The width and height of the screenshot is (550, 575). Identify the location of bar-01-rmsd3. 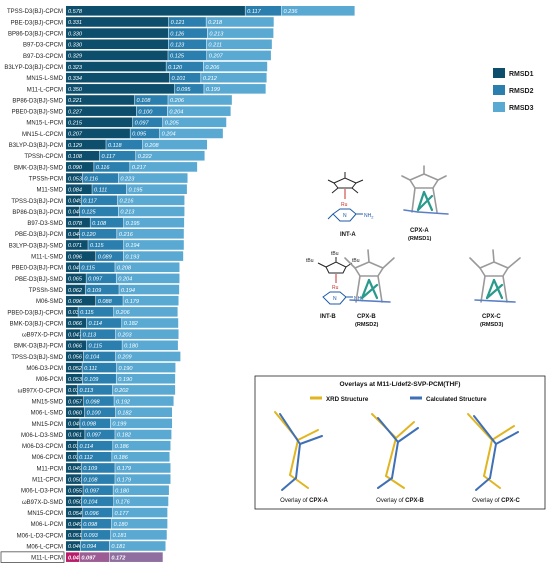
(240, 22).